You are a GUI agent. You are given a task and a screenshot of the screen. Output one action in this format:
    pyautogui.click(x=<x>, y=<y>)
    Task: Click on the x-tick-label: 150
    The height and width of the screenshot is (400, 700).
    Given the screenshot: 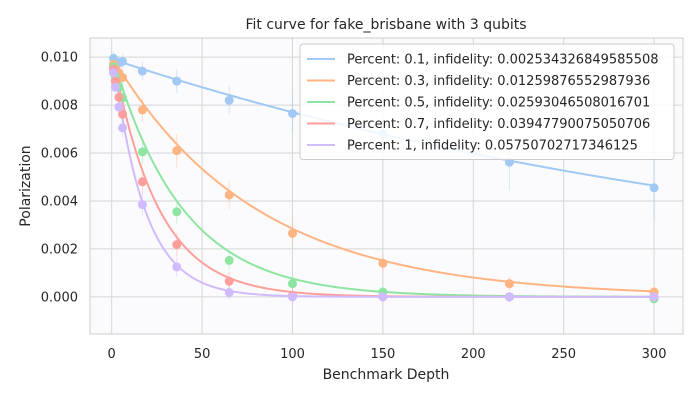 What is the action you would take?
    pyautogui.click(x=382, y=354)
    